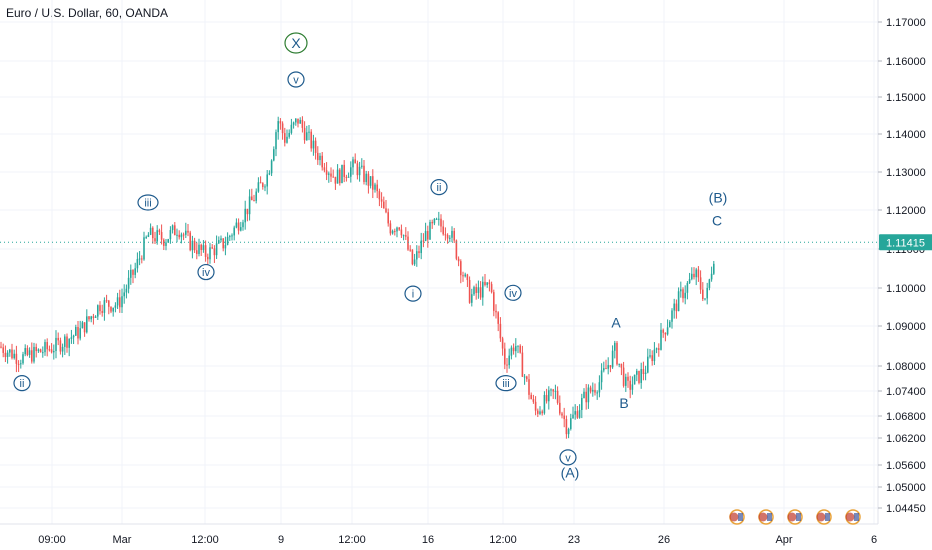 The width and height of the screenshot is (932, 550). What do you see at coordinates (769, 517) in the screenshot?
I see `flag-stripe-icon` at bounding box center [769, 517].